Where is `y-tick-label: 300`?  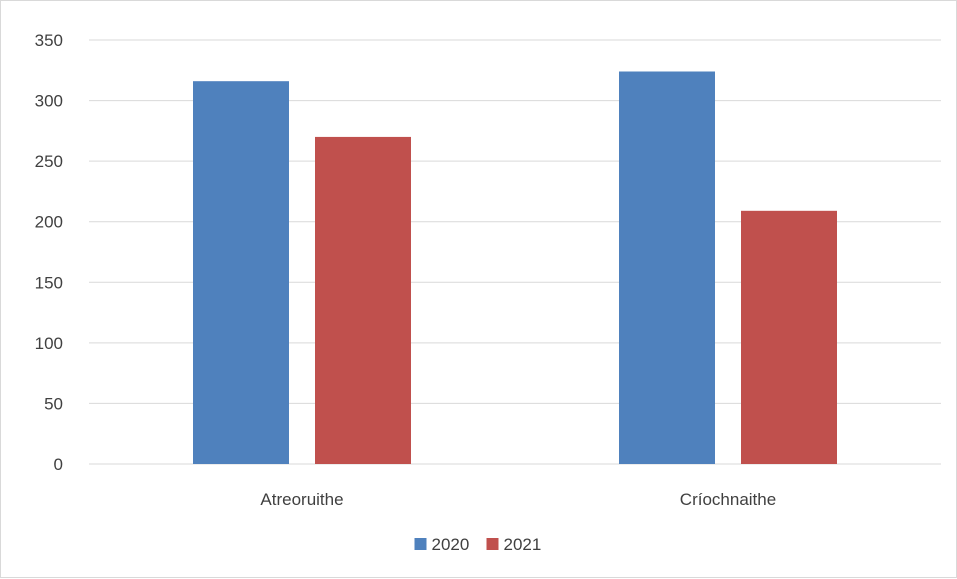
y-tick-label: 300 is located at coordinates (49, 101).